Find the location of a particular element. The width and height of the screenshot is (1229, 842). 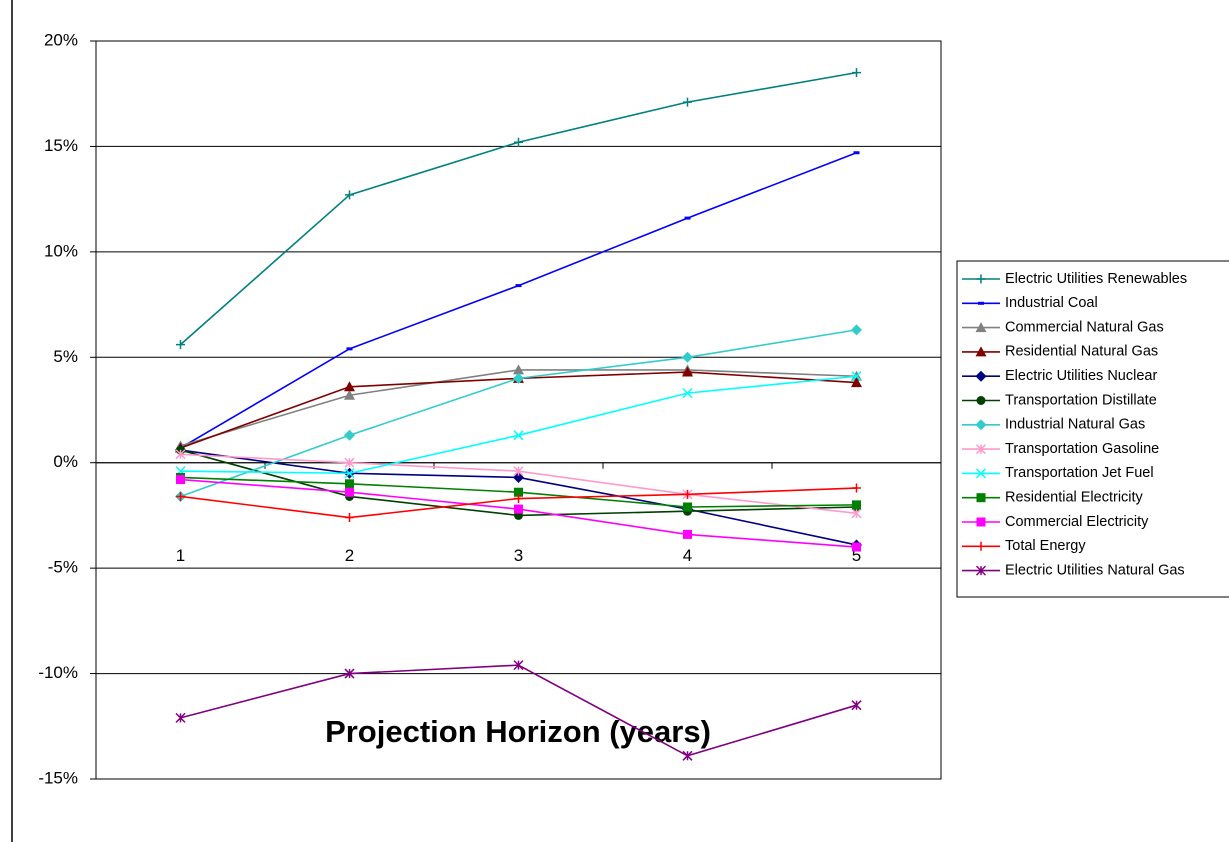

legend-box is located at coordinates (1092, 429).